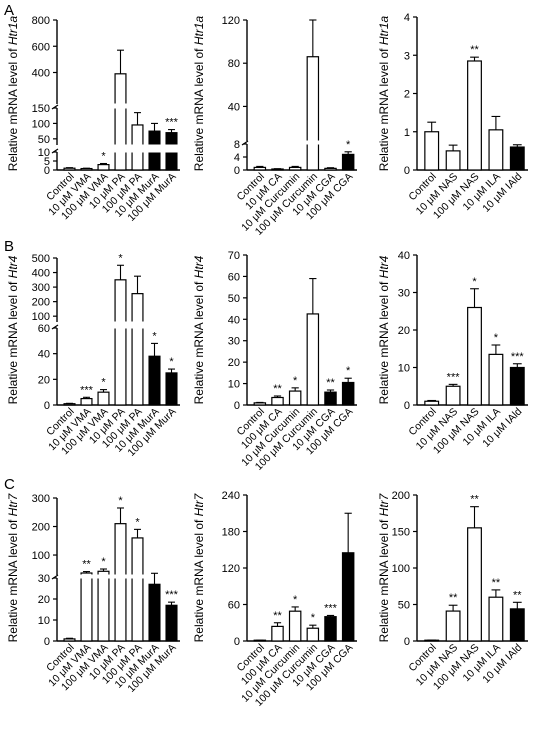  Describe the element at coordinates (237, 145) in the screenshot. I see `y-tick-label: 8` at that location.